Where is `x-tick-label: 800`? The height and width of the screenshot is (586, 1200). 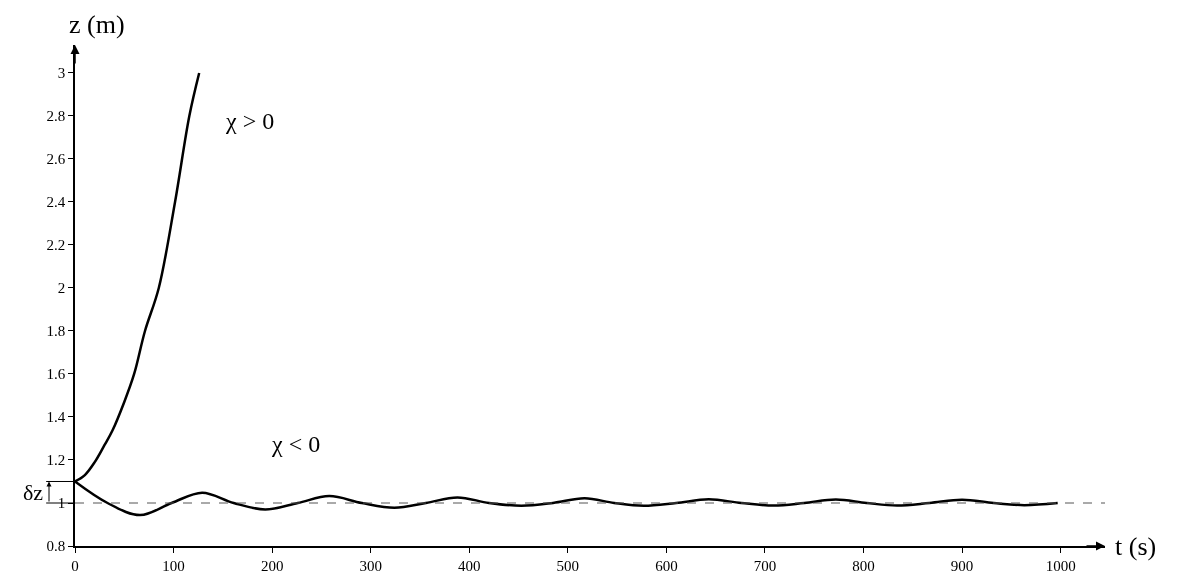
x-tick-label: 800 is located at coordinates (863, 565).